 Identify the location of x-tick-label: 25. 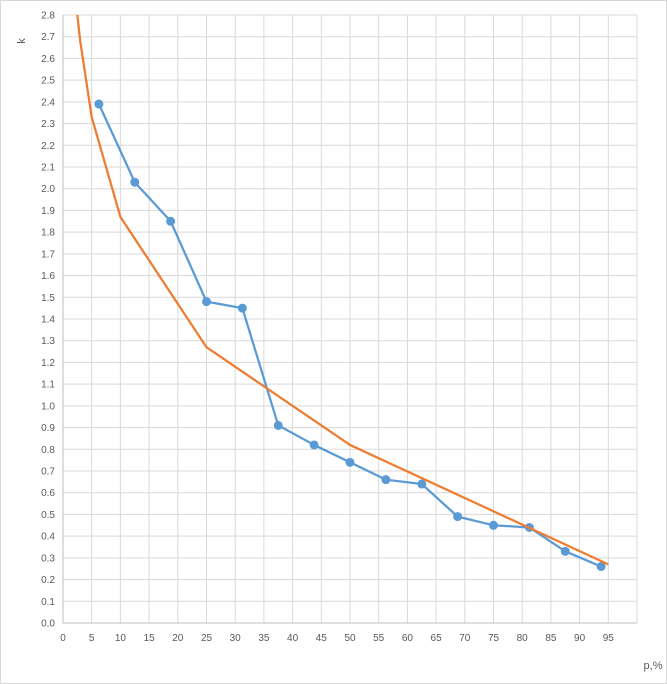
(207, 638).